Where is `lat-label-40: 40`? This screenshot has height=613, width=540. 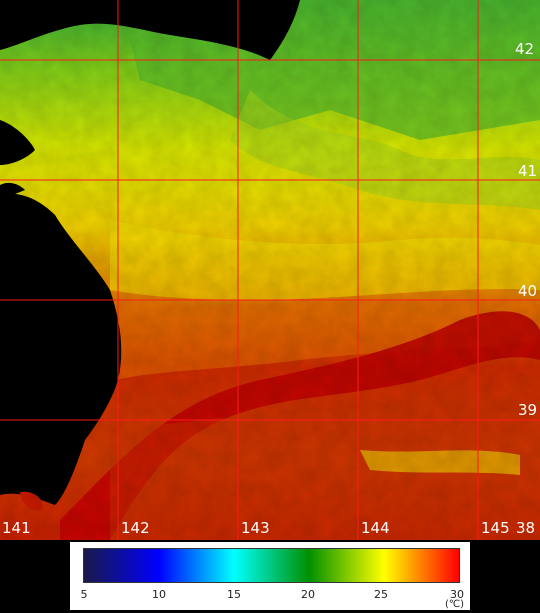
lat-label-40: 40 is located at coordinates (528, 291).